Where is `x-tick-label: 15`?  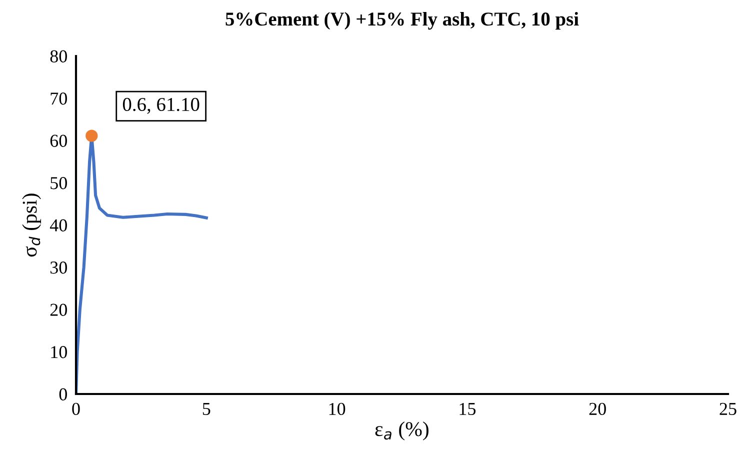 x-tick-label: 15 is located at coordinates (468, 409).